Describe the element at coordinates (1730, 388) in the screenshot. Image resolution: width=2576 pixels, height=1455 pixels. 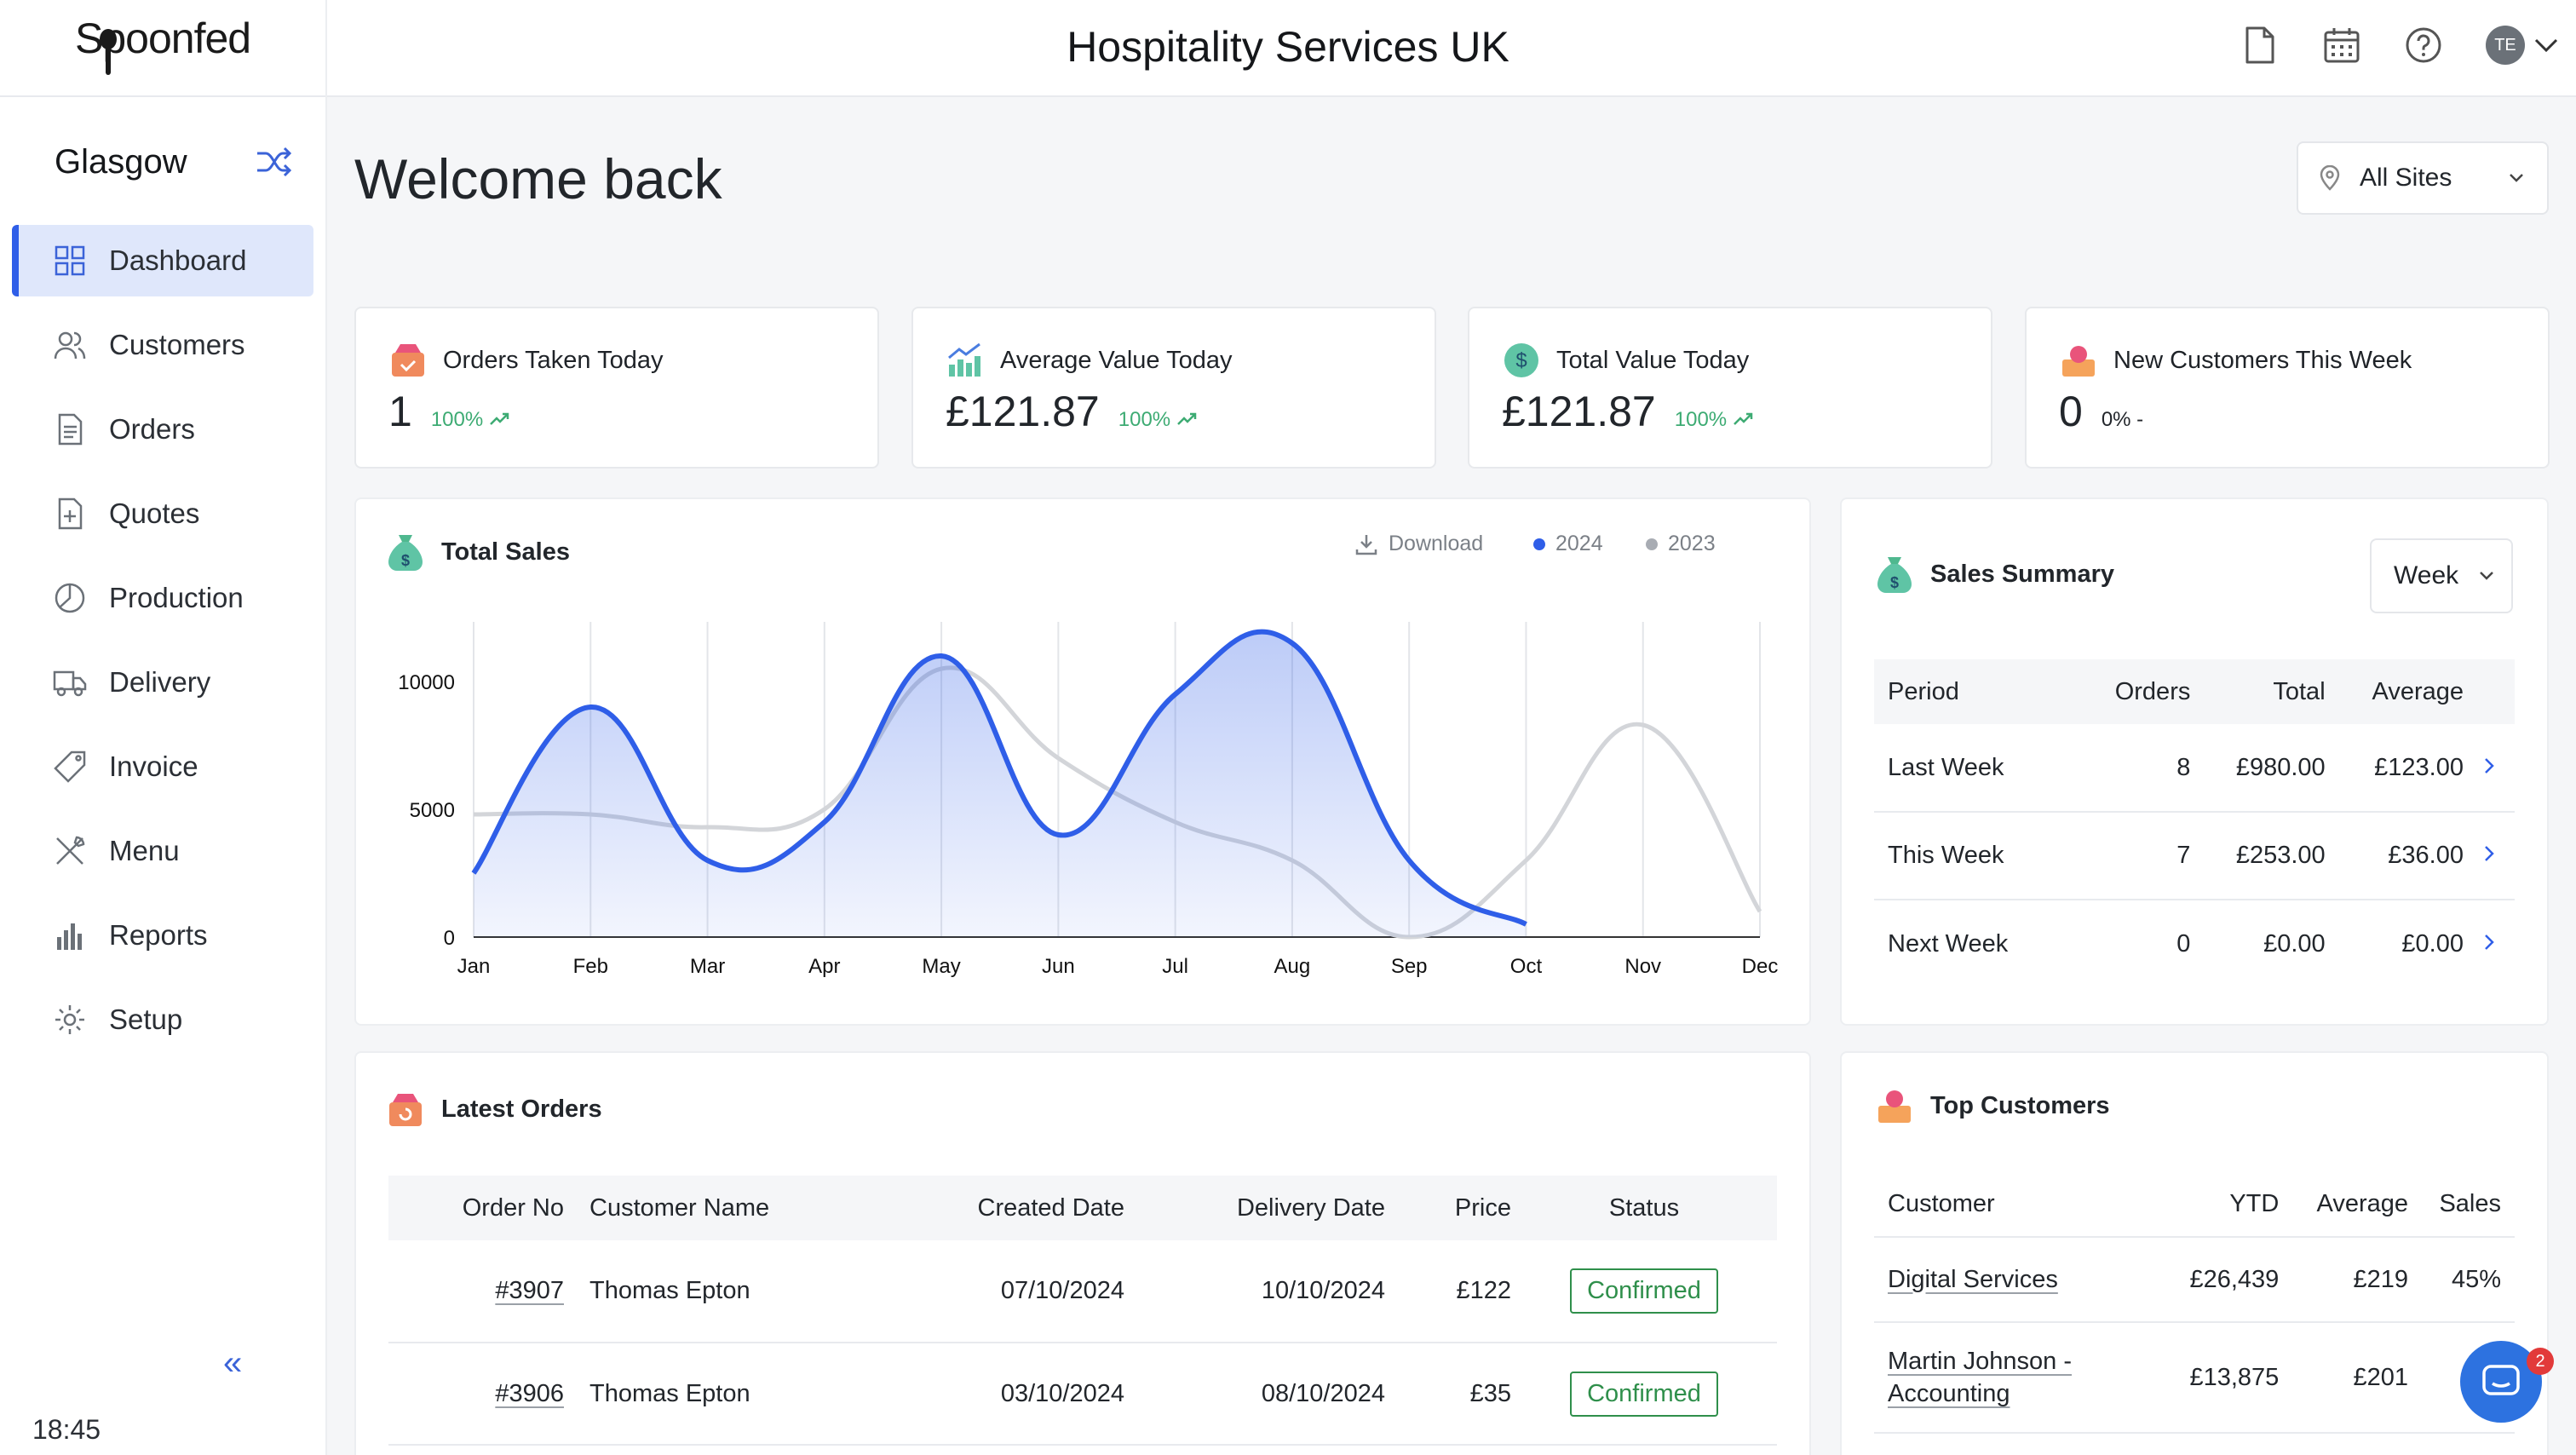
I see `stat-card-total-value: $ Total Value Today £121.87 100%` at that location.